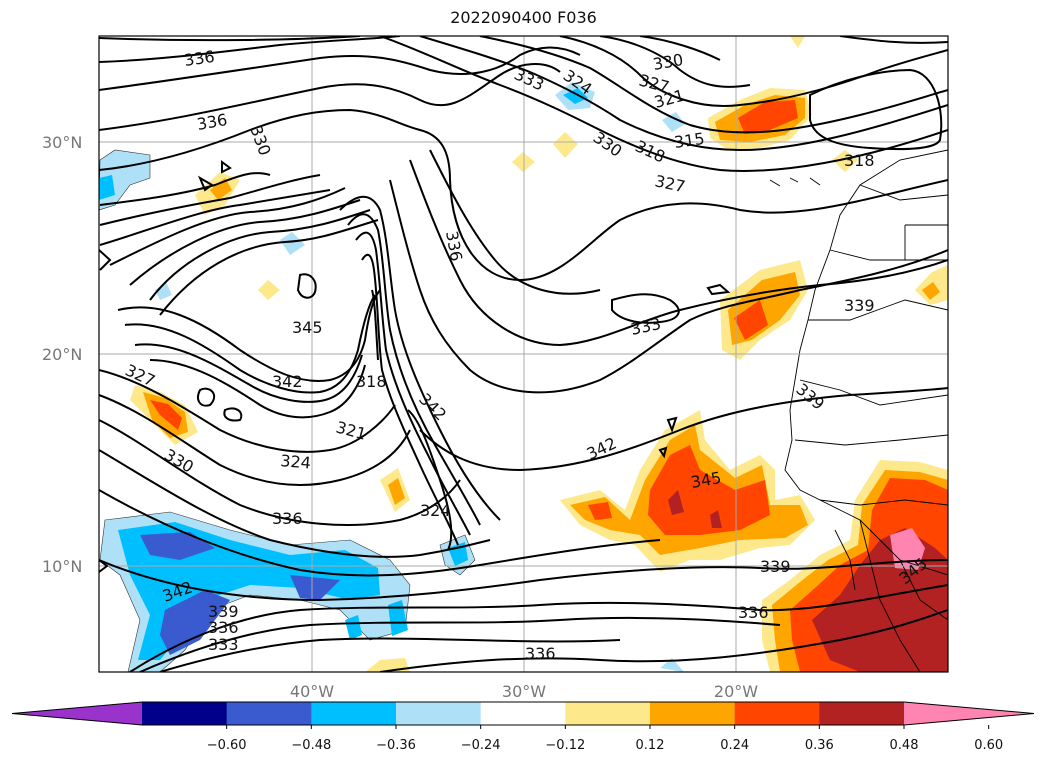  Describe the element at coordinates (819, 745) in the screenshot. I see `colorbar-tick-label: 0.36` at that location.